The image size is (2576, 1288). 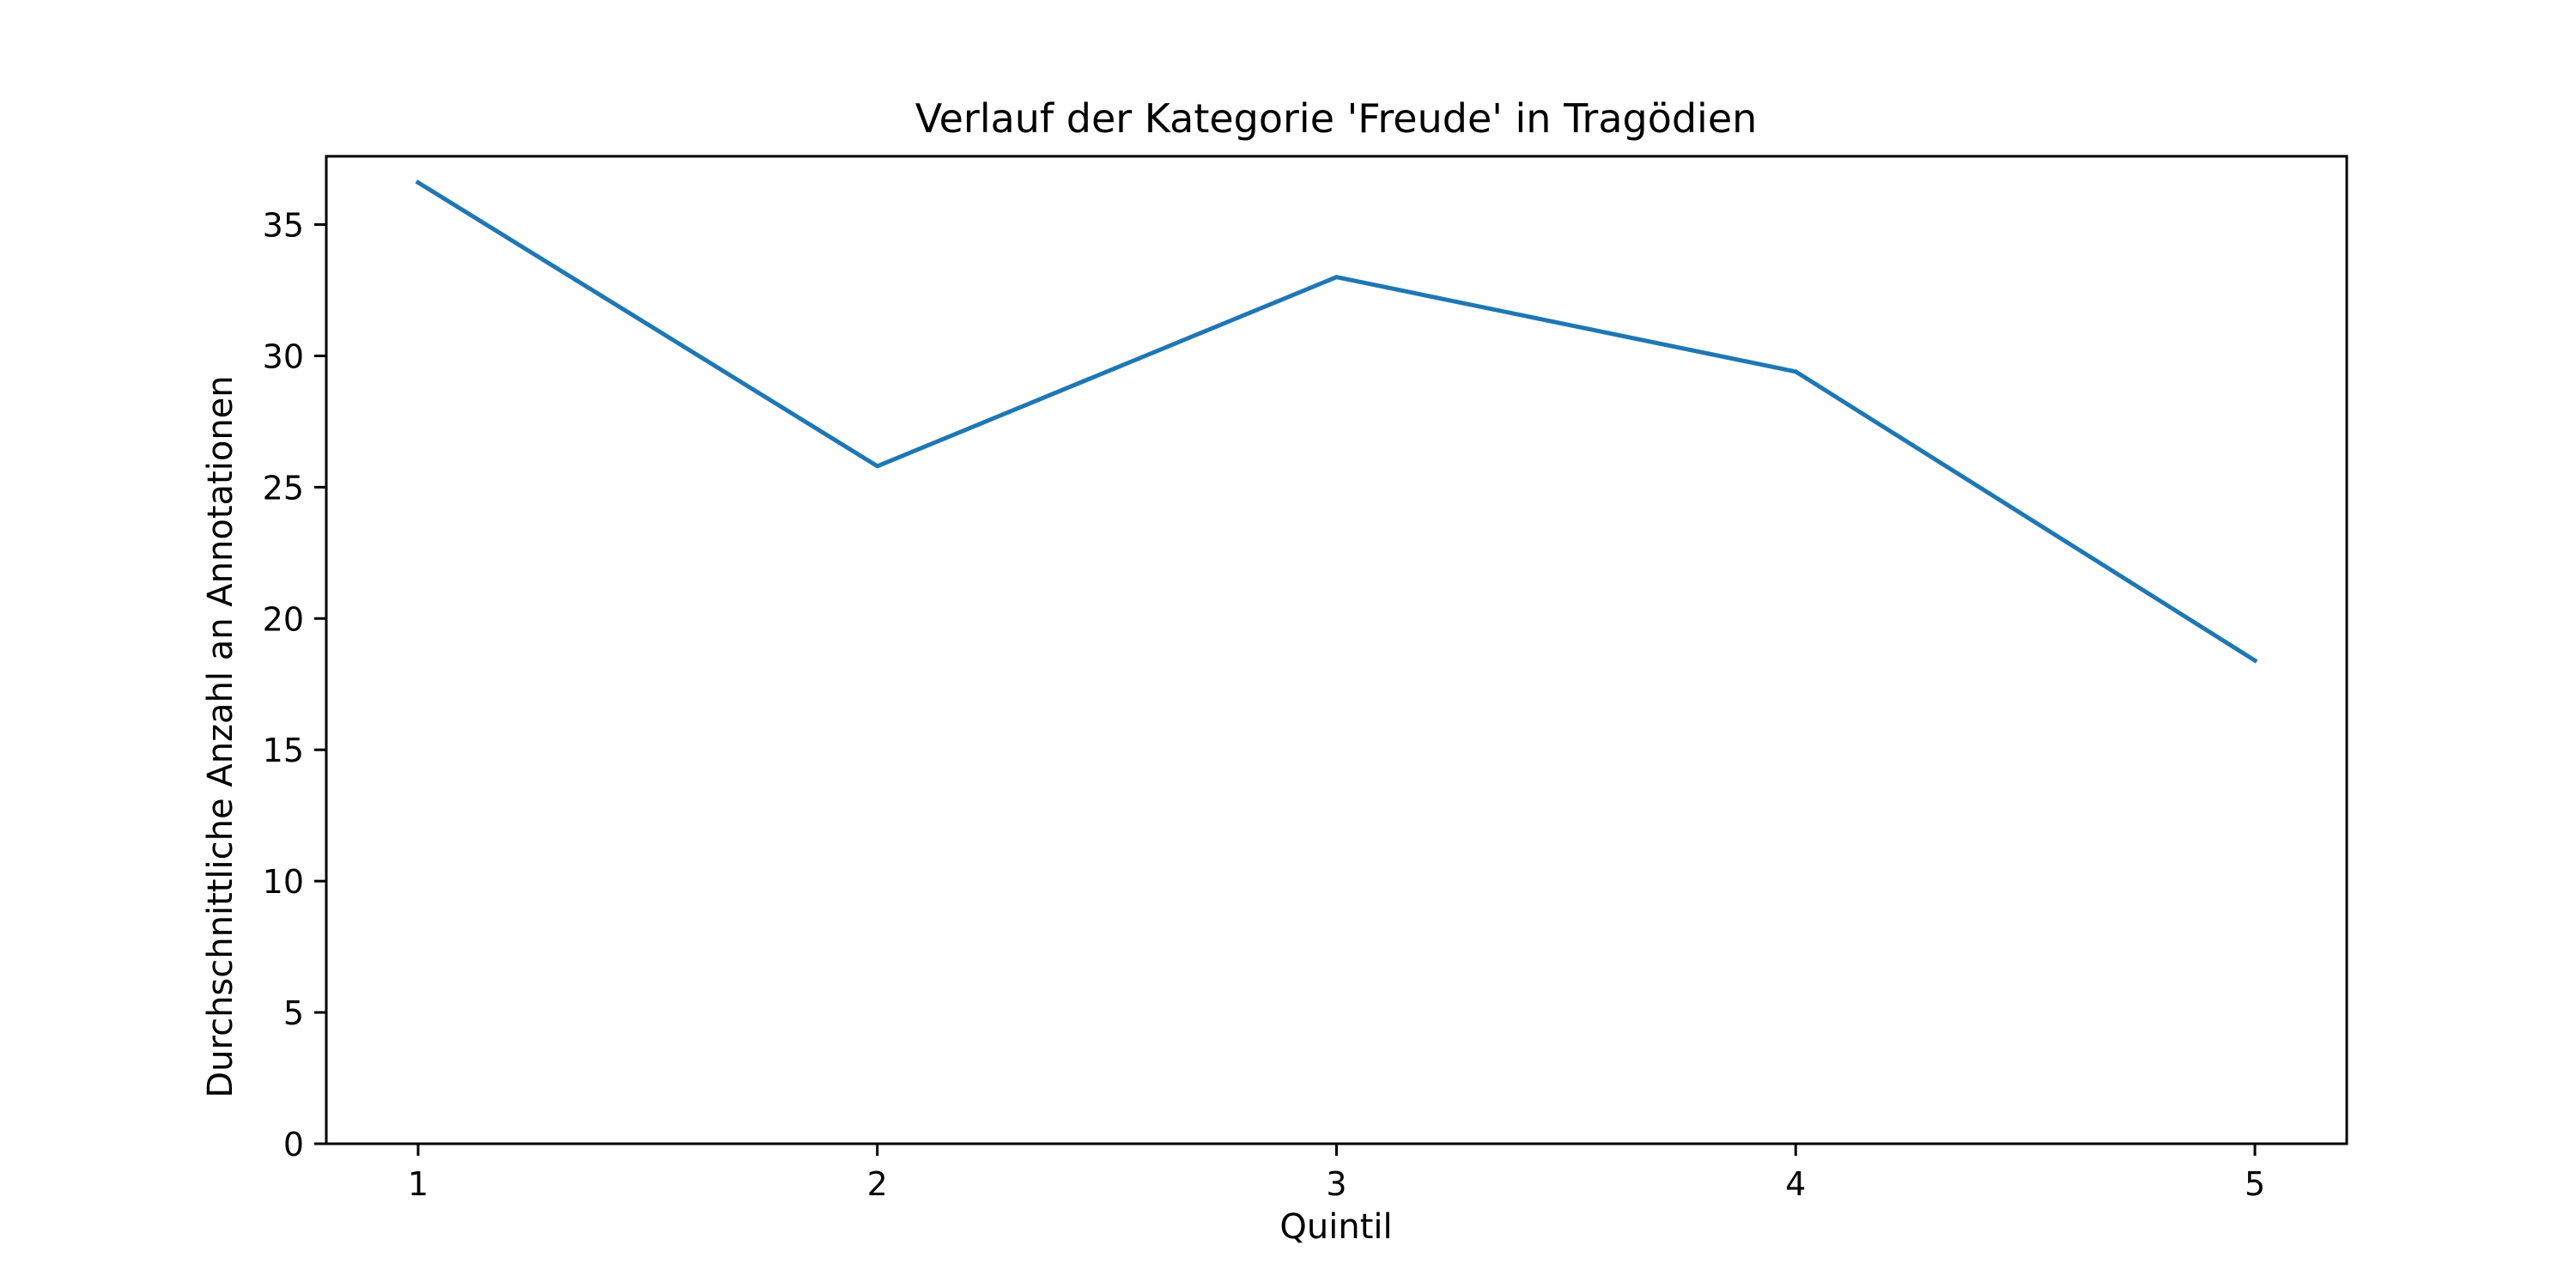 I want to click on y-tick-label: 10, so click(x=283, y=882).